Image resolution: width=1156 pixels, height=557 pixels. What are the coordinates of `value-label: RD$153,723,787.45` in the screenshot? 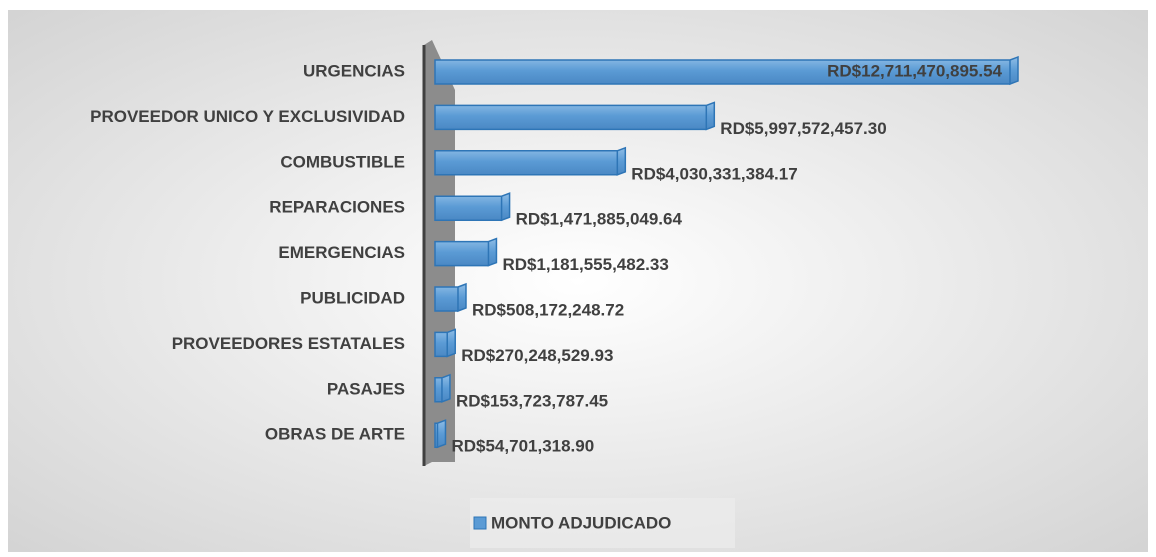 It's located at (532, 400).